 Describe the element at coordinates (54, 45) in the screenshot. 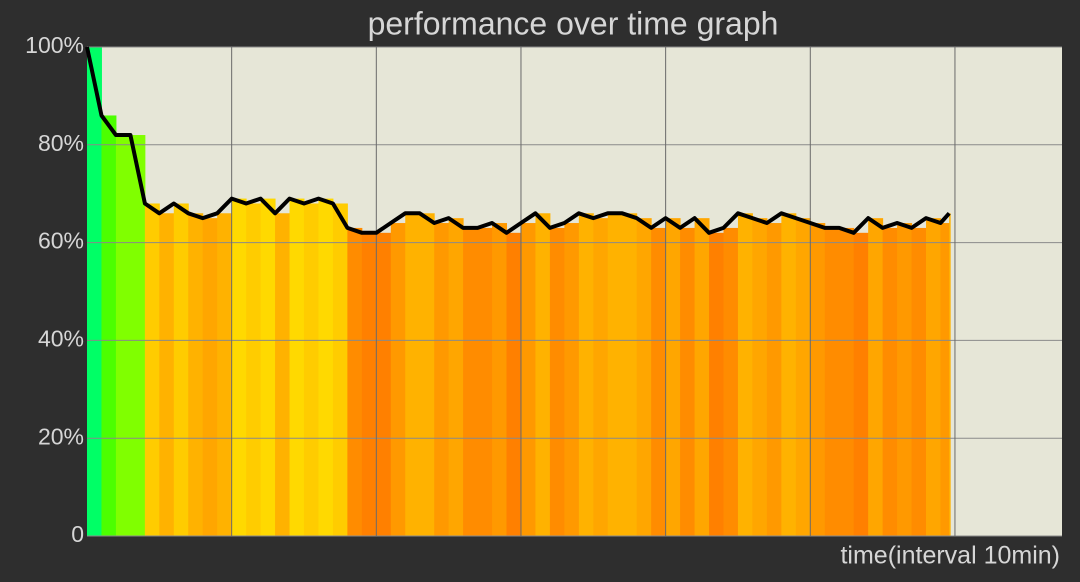

I see `y-tick-label: 100%` at that location.